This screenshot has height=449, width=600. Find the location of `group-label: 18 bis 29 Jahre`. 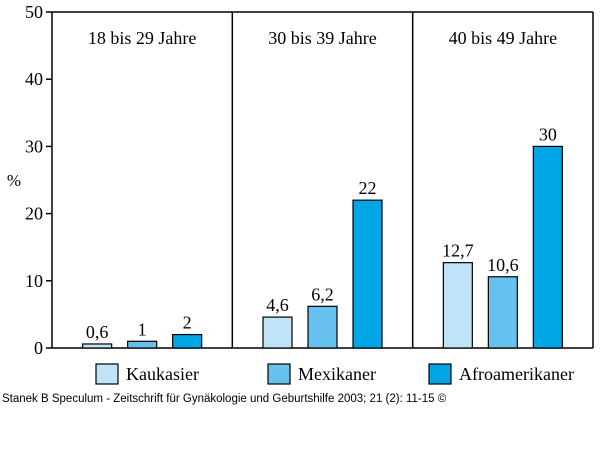

group-label: 18 bis 29 Jahre is located at coordinates (142, 38).